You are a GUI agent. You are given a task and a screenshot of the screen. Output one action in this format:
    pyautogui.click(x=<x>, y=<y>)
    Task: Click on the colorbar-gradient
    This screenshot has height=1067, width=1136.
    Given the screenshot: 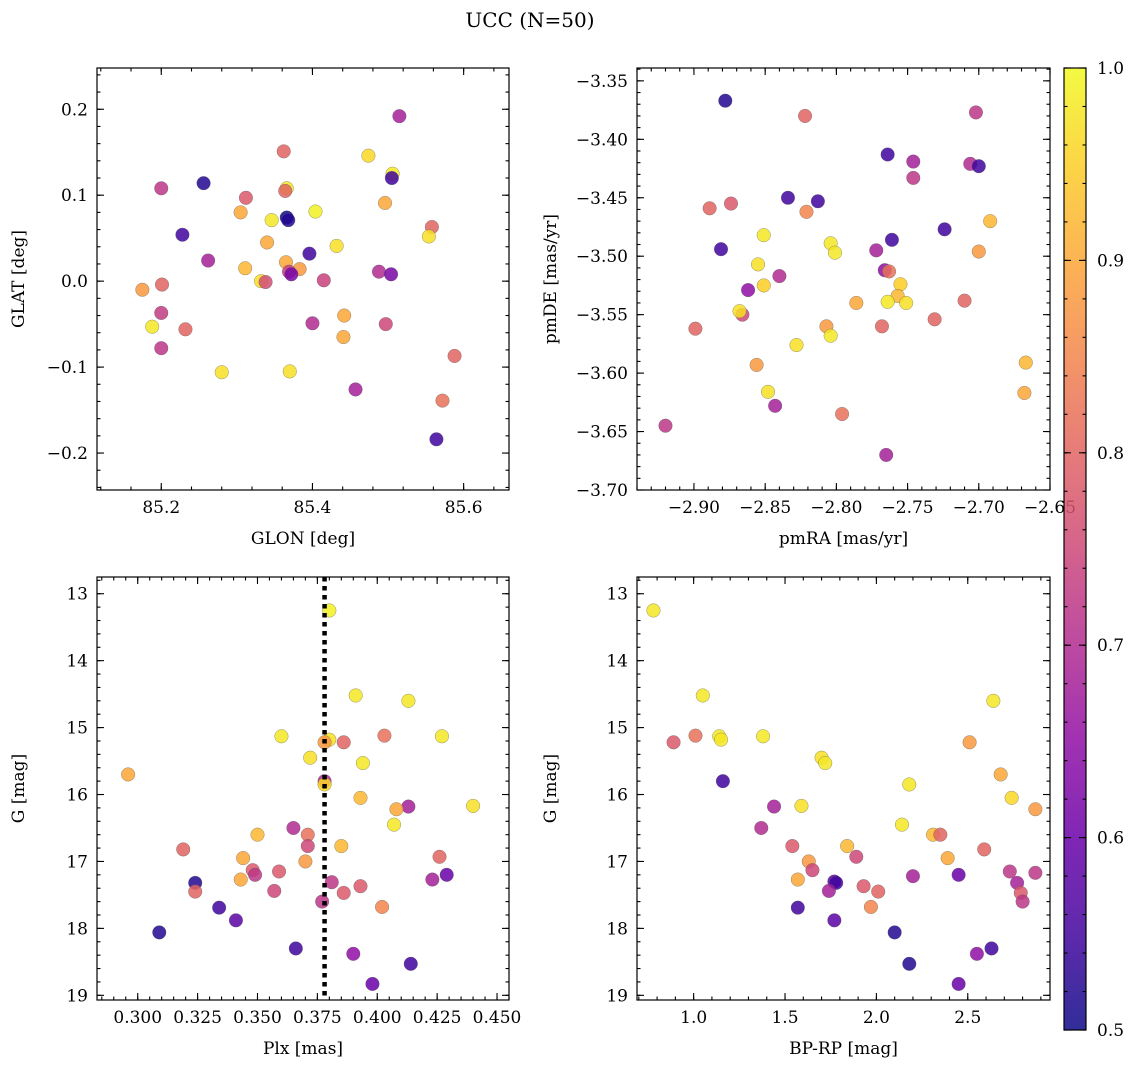 What is the action you would take?
    pyautogui.click(x=1075, y=549)
    